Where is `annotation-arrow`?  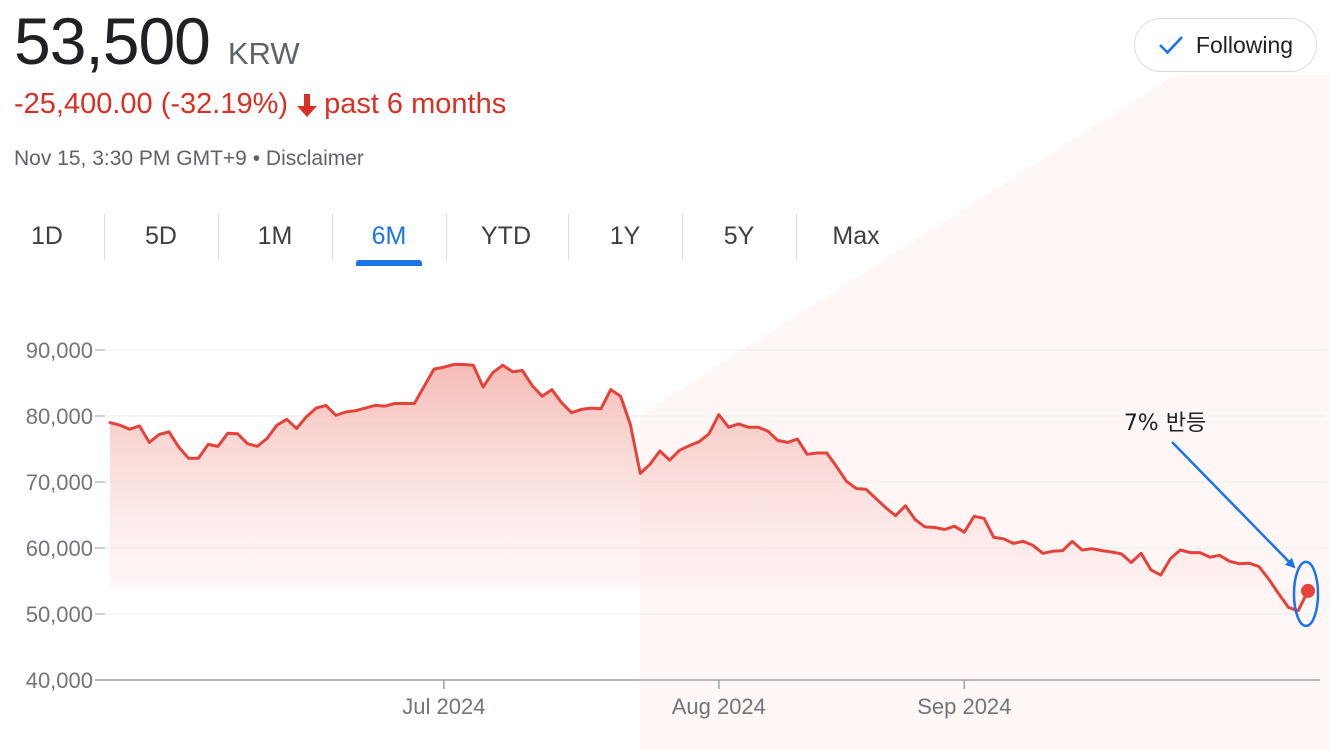 annotation-arrow is located at coordinates (1233, 505).